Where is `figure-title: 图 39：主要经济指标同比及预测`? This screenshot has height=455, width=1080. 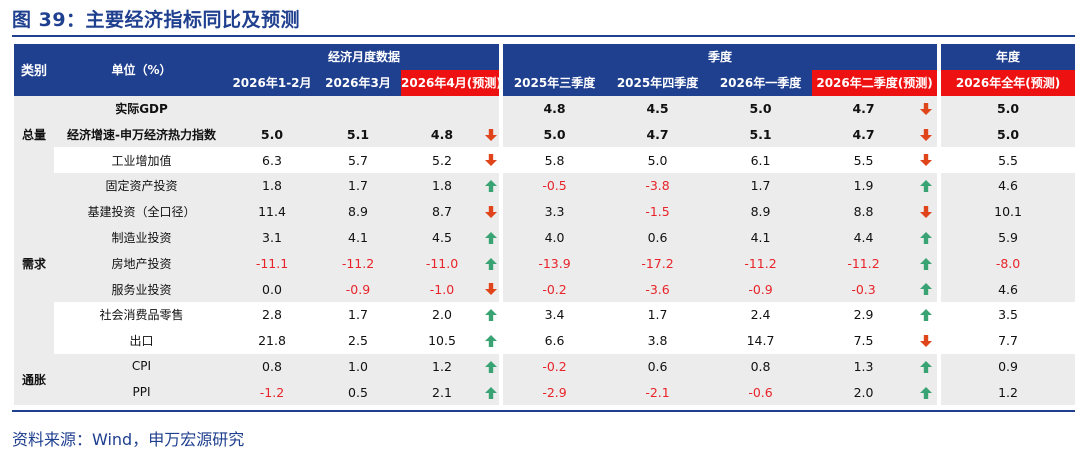
figure-title: 图 39：主要经济指标同比及预测 is located at coordinates (156, 20).